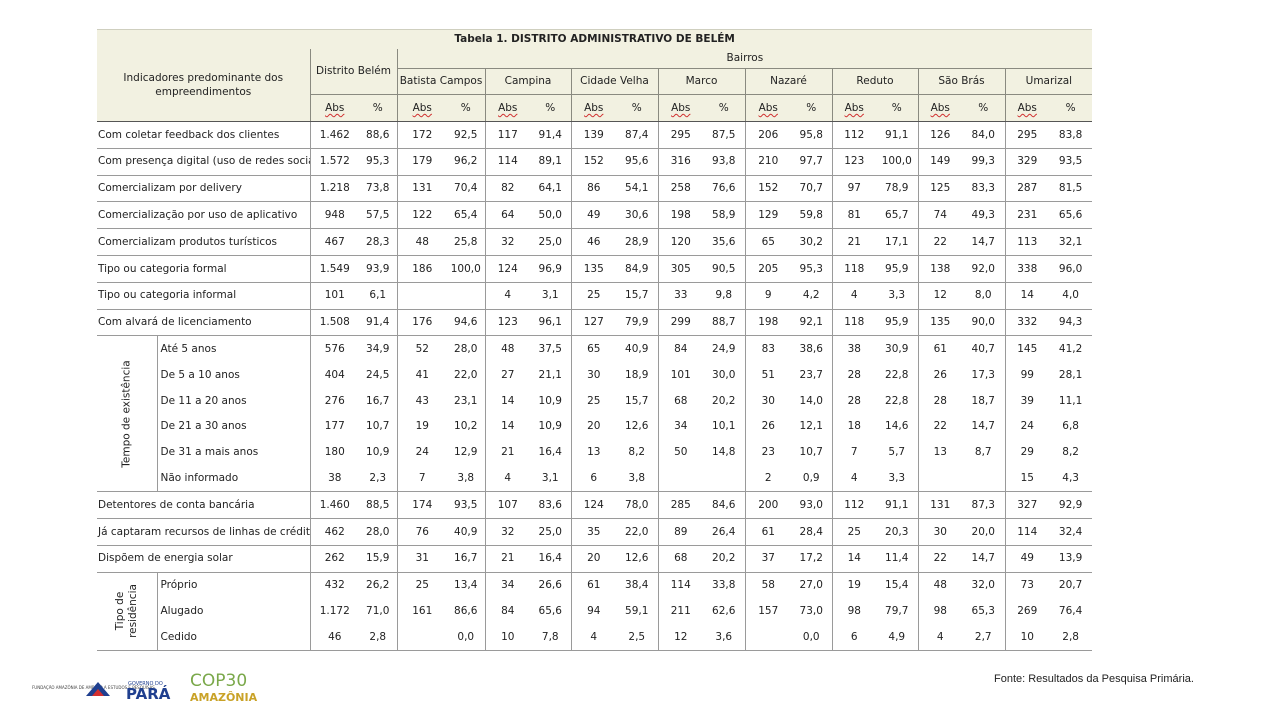 This screenshot has width=1280, height=720. What do you see at coordinates (466, 532) in the screenshot?
I see `pct-value: 40,9` at bounding box center [466, 532].